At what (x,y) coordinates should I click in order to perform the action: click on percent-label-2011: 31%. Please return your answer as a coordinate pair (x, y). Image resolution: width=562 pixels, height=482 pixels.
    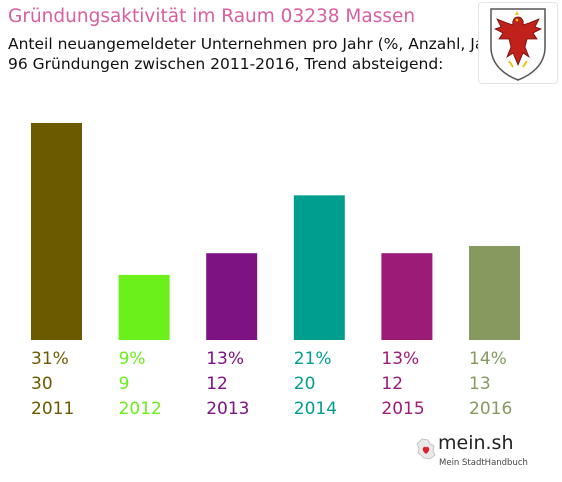
    Looking at the image, I should click on (50, 359).